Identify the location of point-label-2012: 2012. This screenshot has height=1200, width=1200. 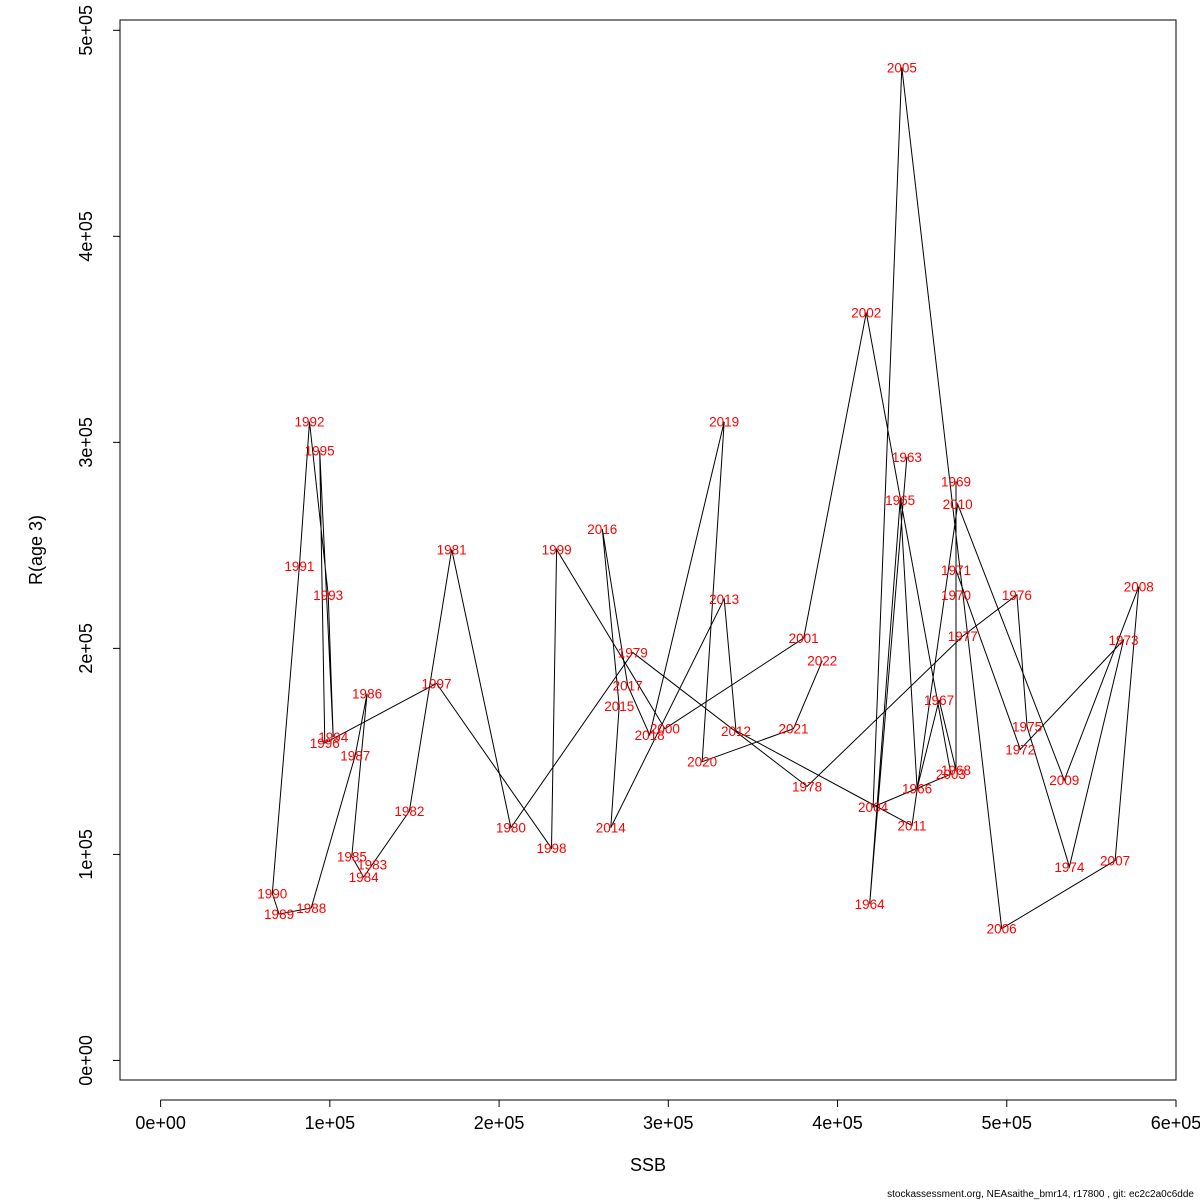
(736, 731).